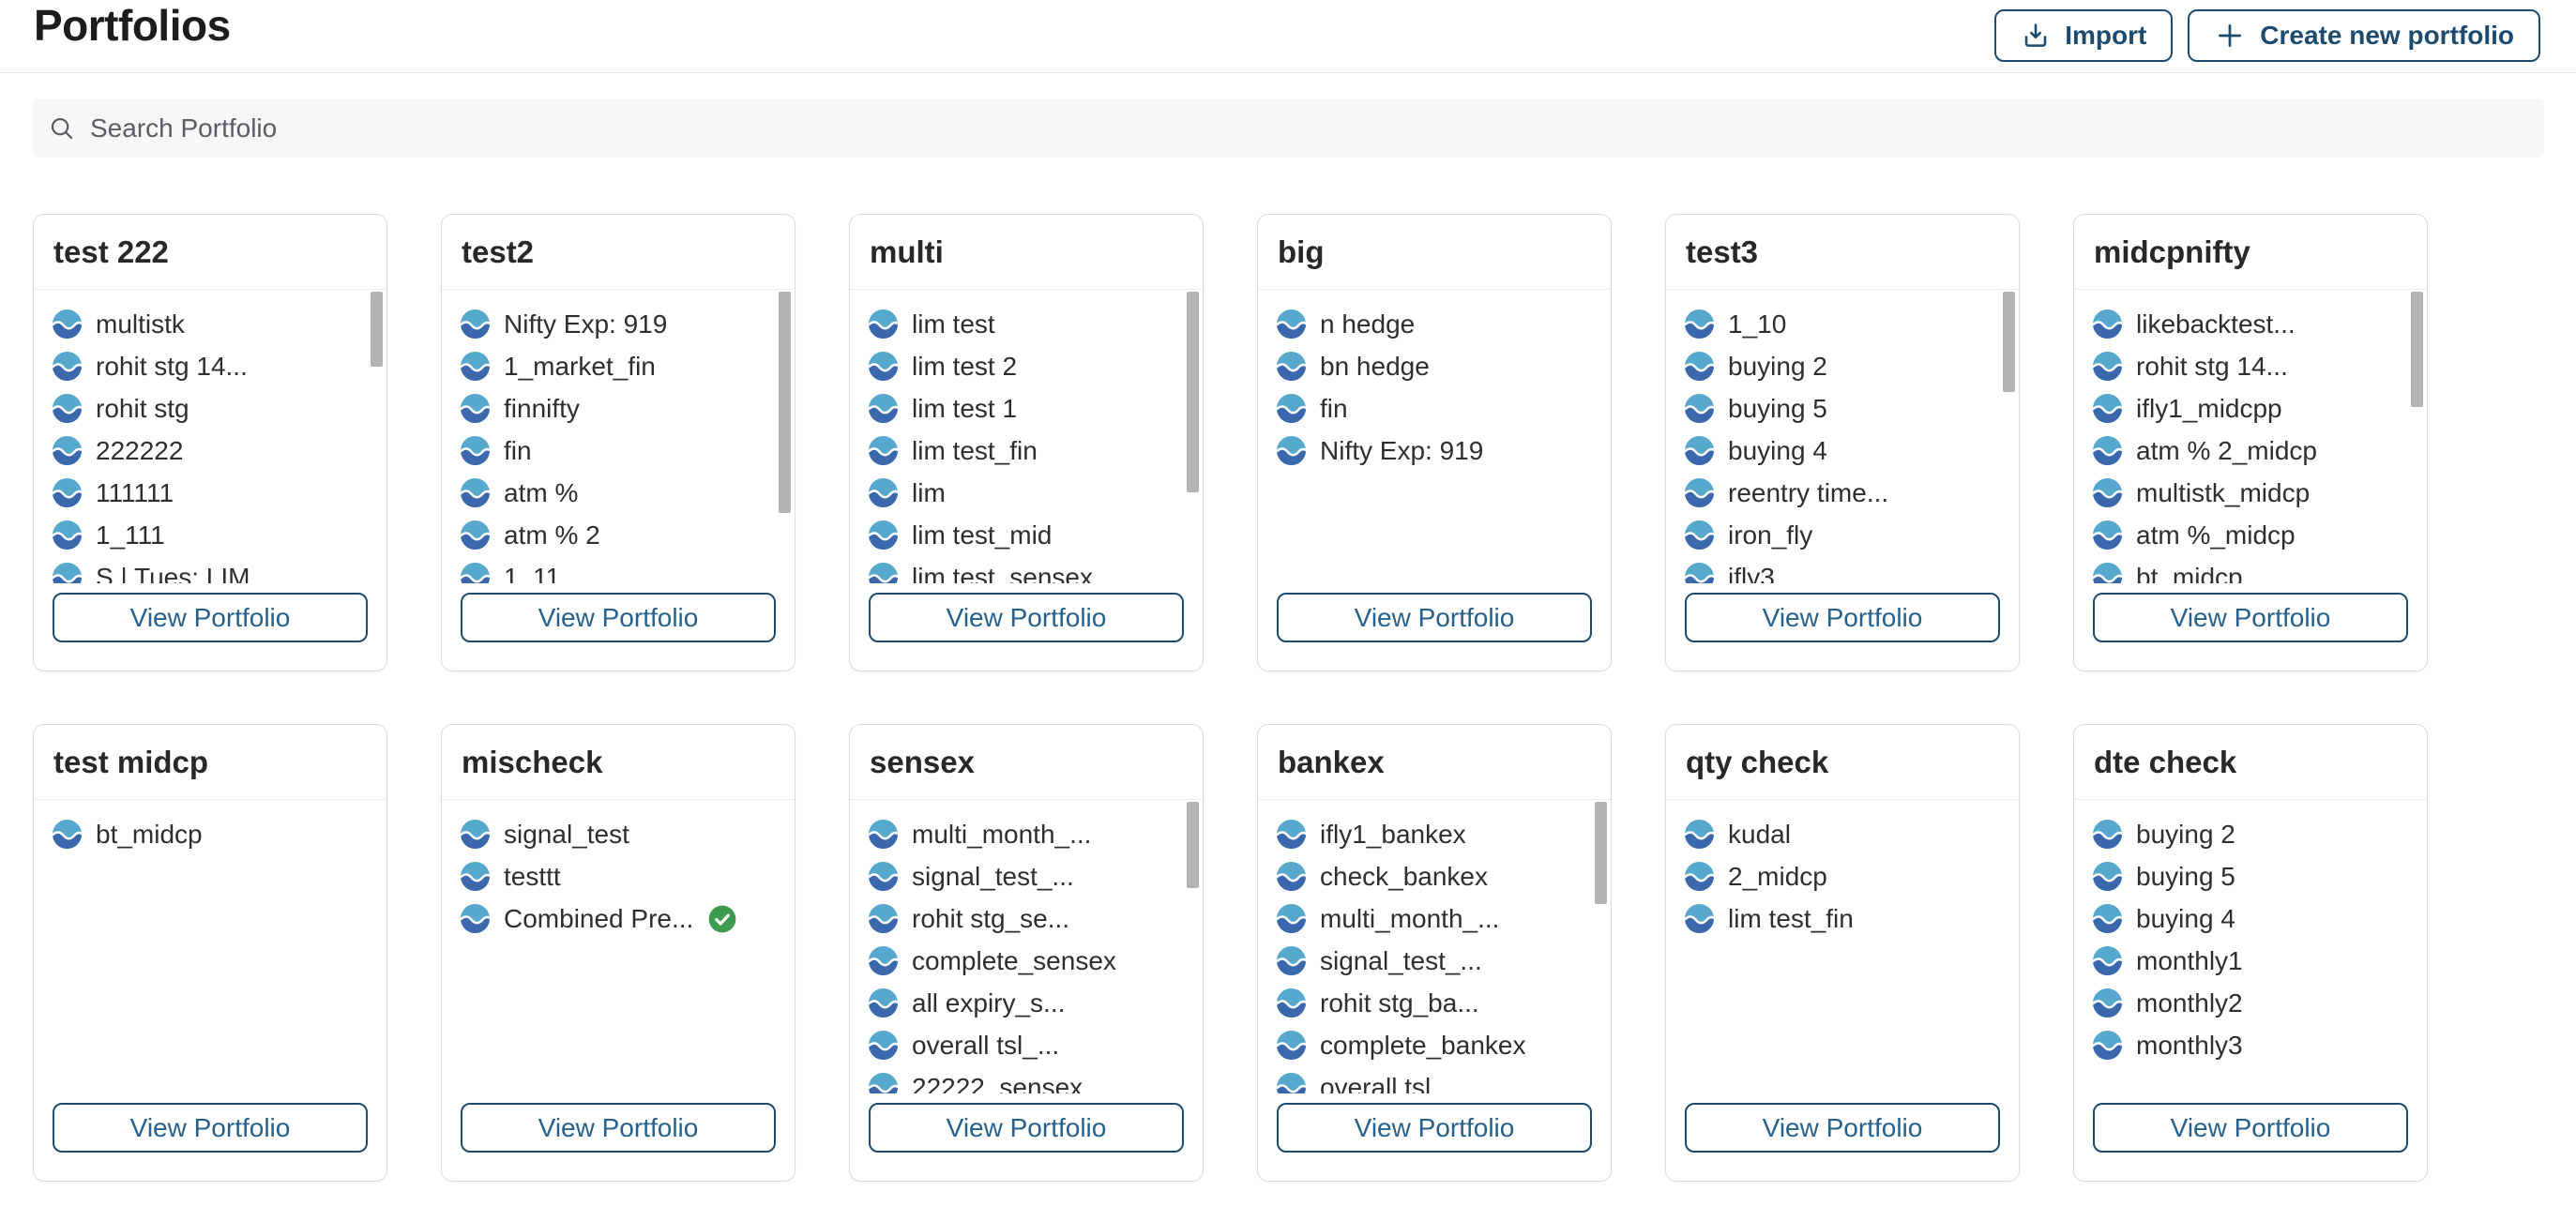 Image resolution: width=2576 pixels, height=1206 pixels. I want to click on strategy-item: ifly1_bankex, so click(1434, 834).